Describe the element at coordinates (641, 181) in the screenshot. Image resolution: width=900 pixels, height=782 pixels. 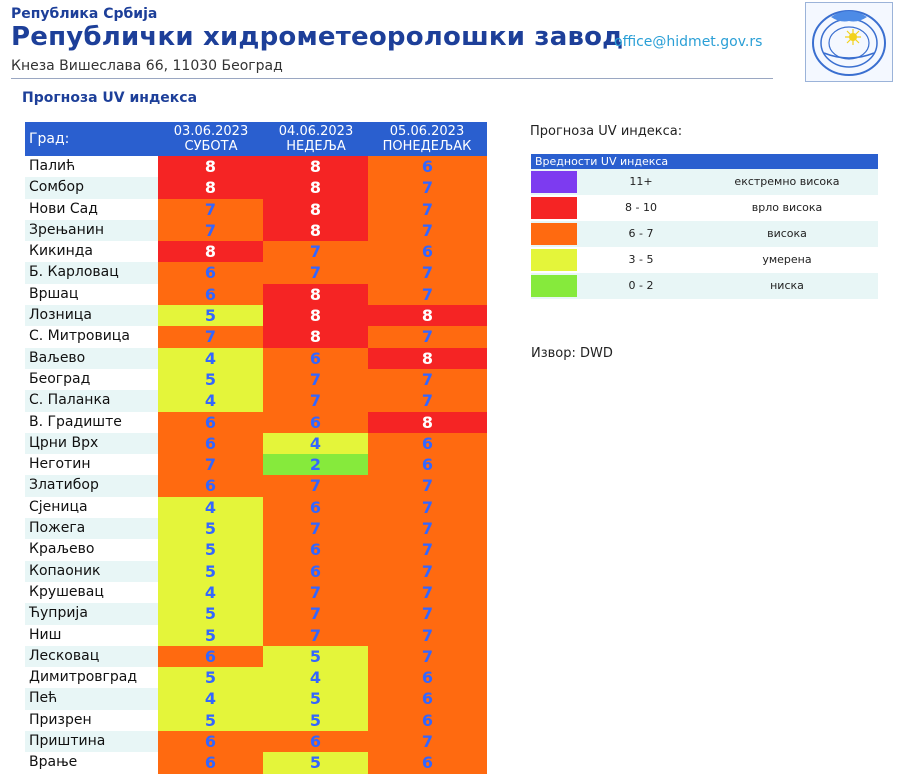
I see `legend-range: 11+` at that location.